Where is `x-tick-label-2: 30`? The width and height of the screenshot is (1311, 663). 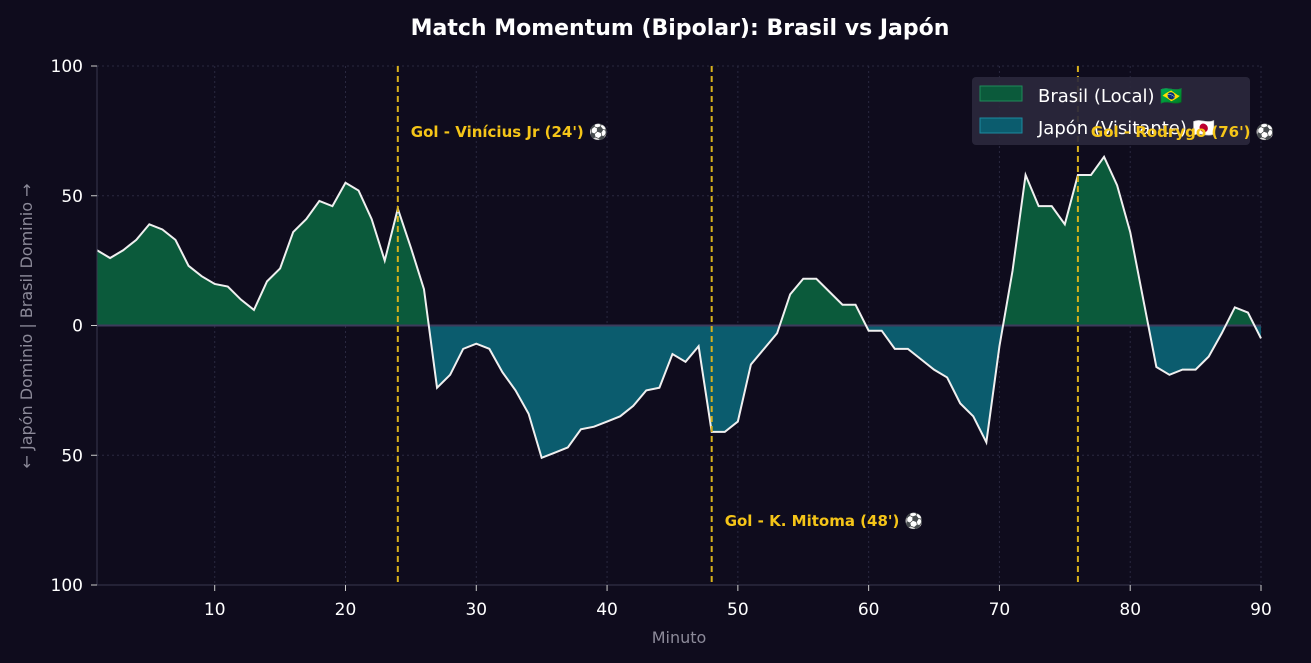
x-tick-label-2: 30 is located at coordinates (476, 610).